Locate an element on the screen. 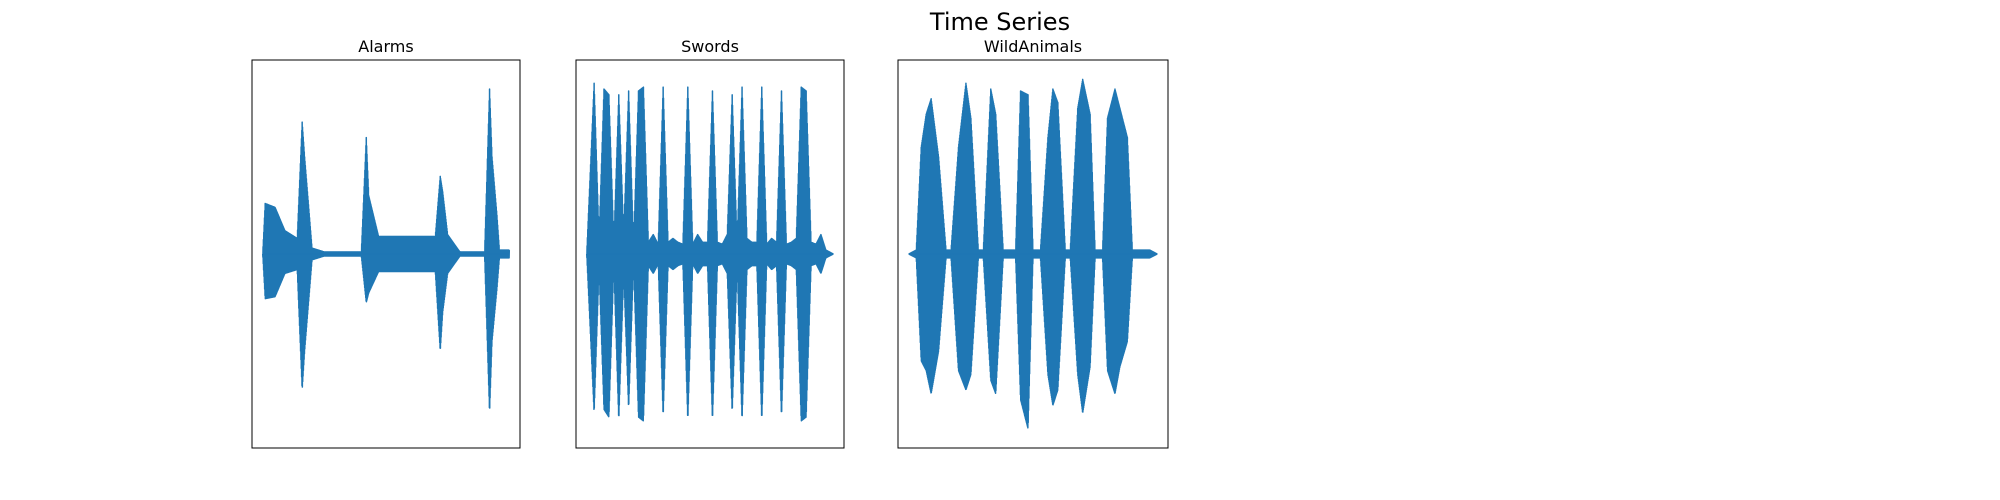  subplot-alarms: Alarms is located at coordinates (386, 243).